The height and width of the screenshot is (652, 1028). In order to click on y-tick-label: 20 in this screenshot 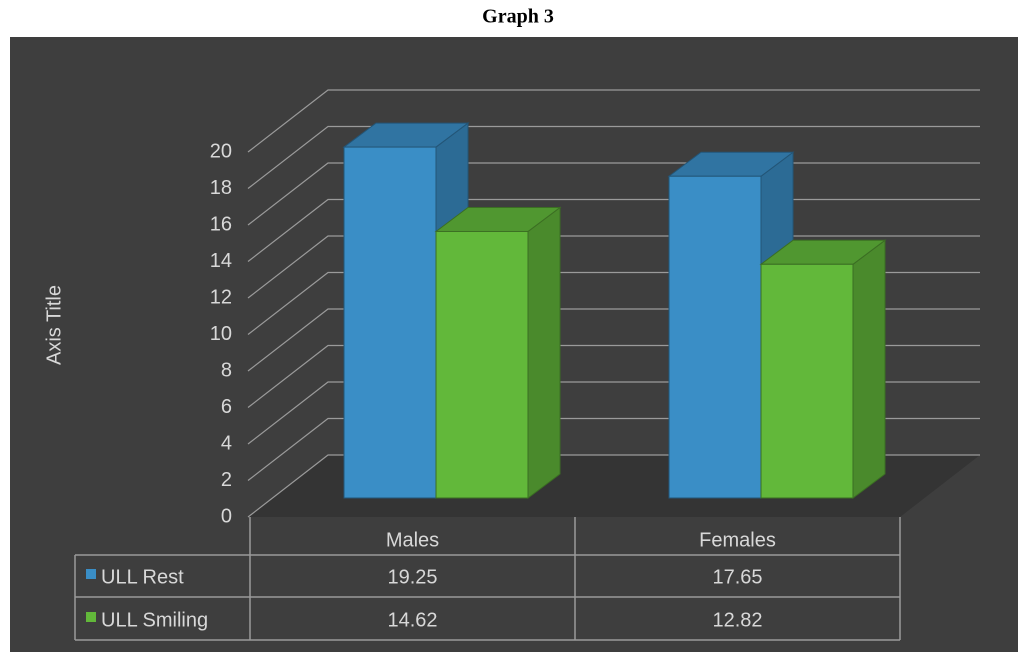, I will do `click(221, 151)`.